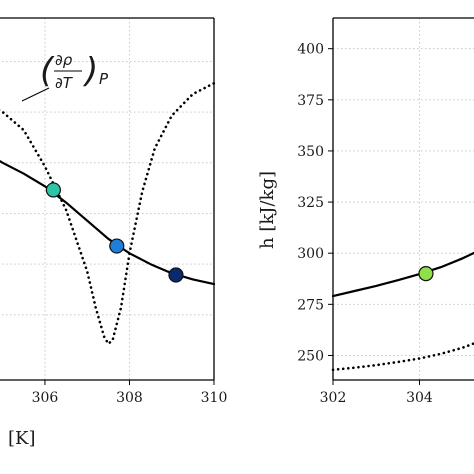  Describe the element at coordinates (35, 94) in the screenshot. I see `annotation-leader-line` at that location.